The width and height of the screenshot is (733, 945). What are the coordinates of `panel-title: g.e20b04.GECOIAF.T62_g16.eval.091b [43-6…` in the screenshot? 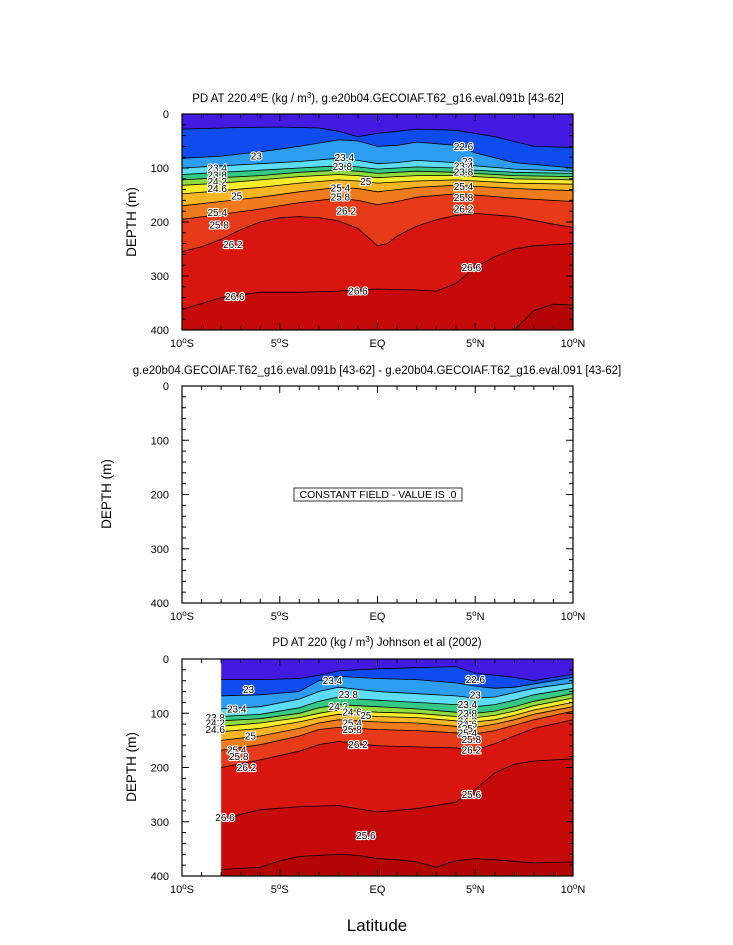 It's located at (377, 371).